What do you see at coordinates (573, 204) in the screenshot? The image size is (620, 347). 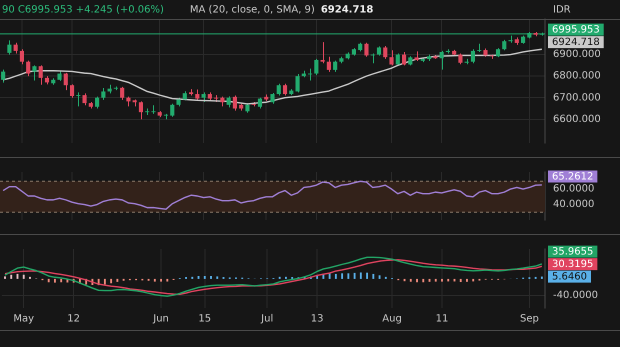 I see `y-tick-label: 40.0000` at bounding box center [573, 204].